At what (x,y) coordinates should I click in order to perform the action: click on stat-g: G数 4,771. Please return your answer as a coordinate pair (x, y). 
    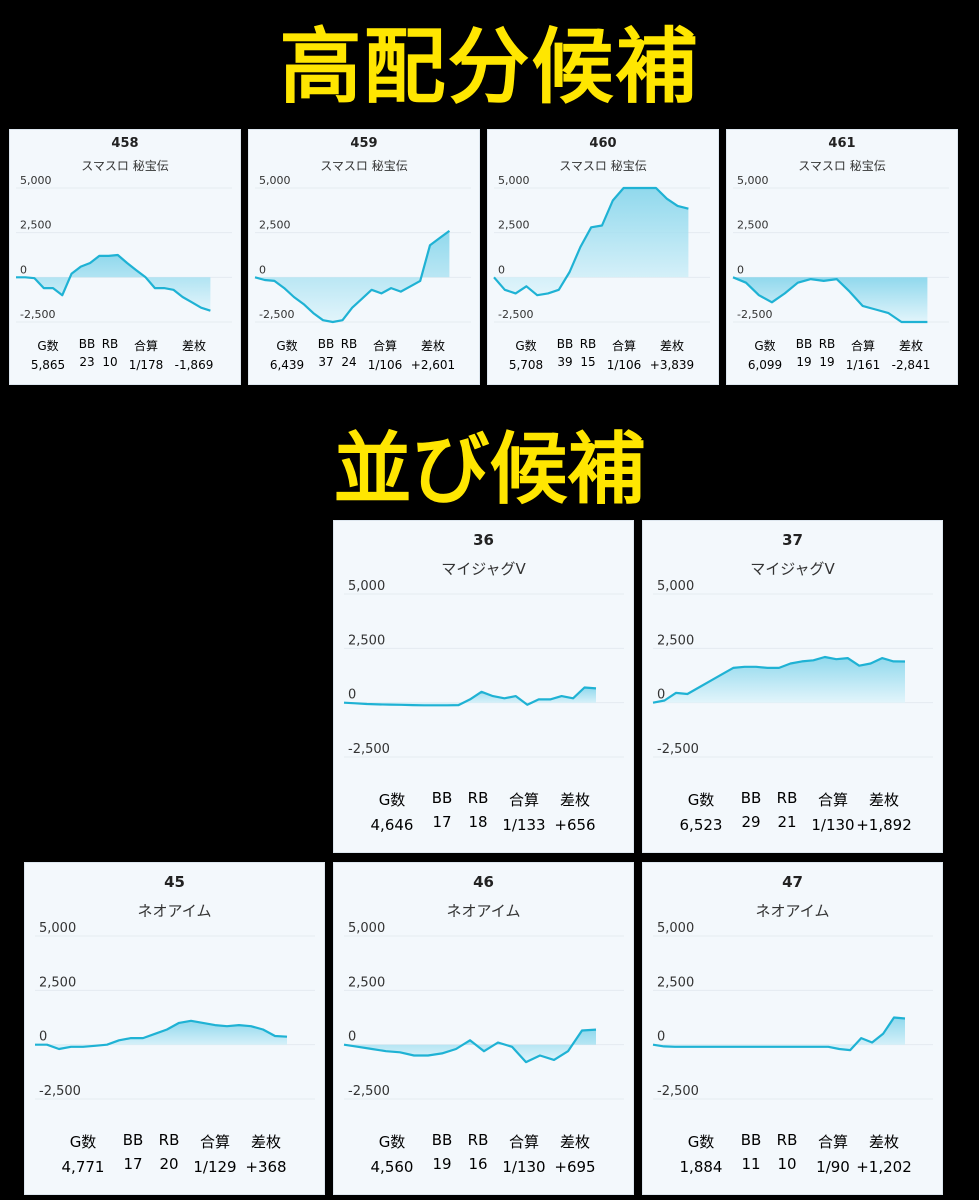
    Looking at the image, I should click on (83, 1153).